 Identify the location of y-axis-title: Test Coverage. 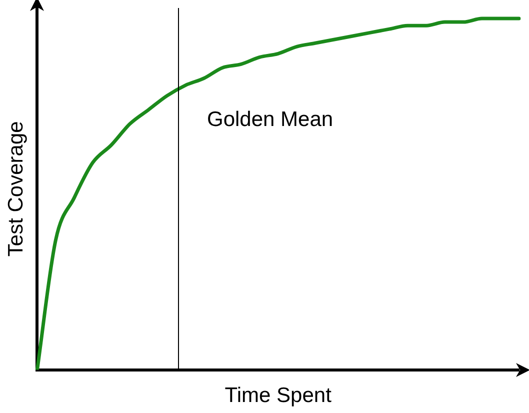
(16, 189).